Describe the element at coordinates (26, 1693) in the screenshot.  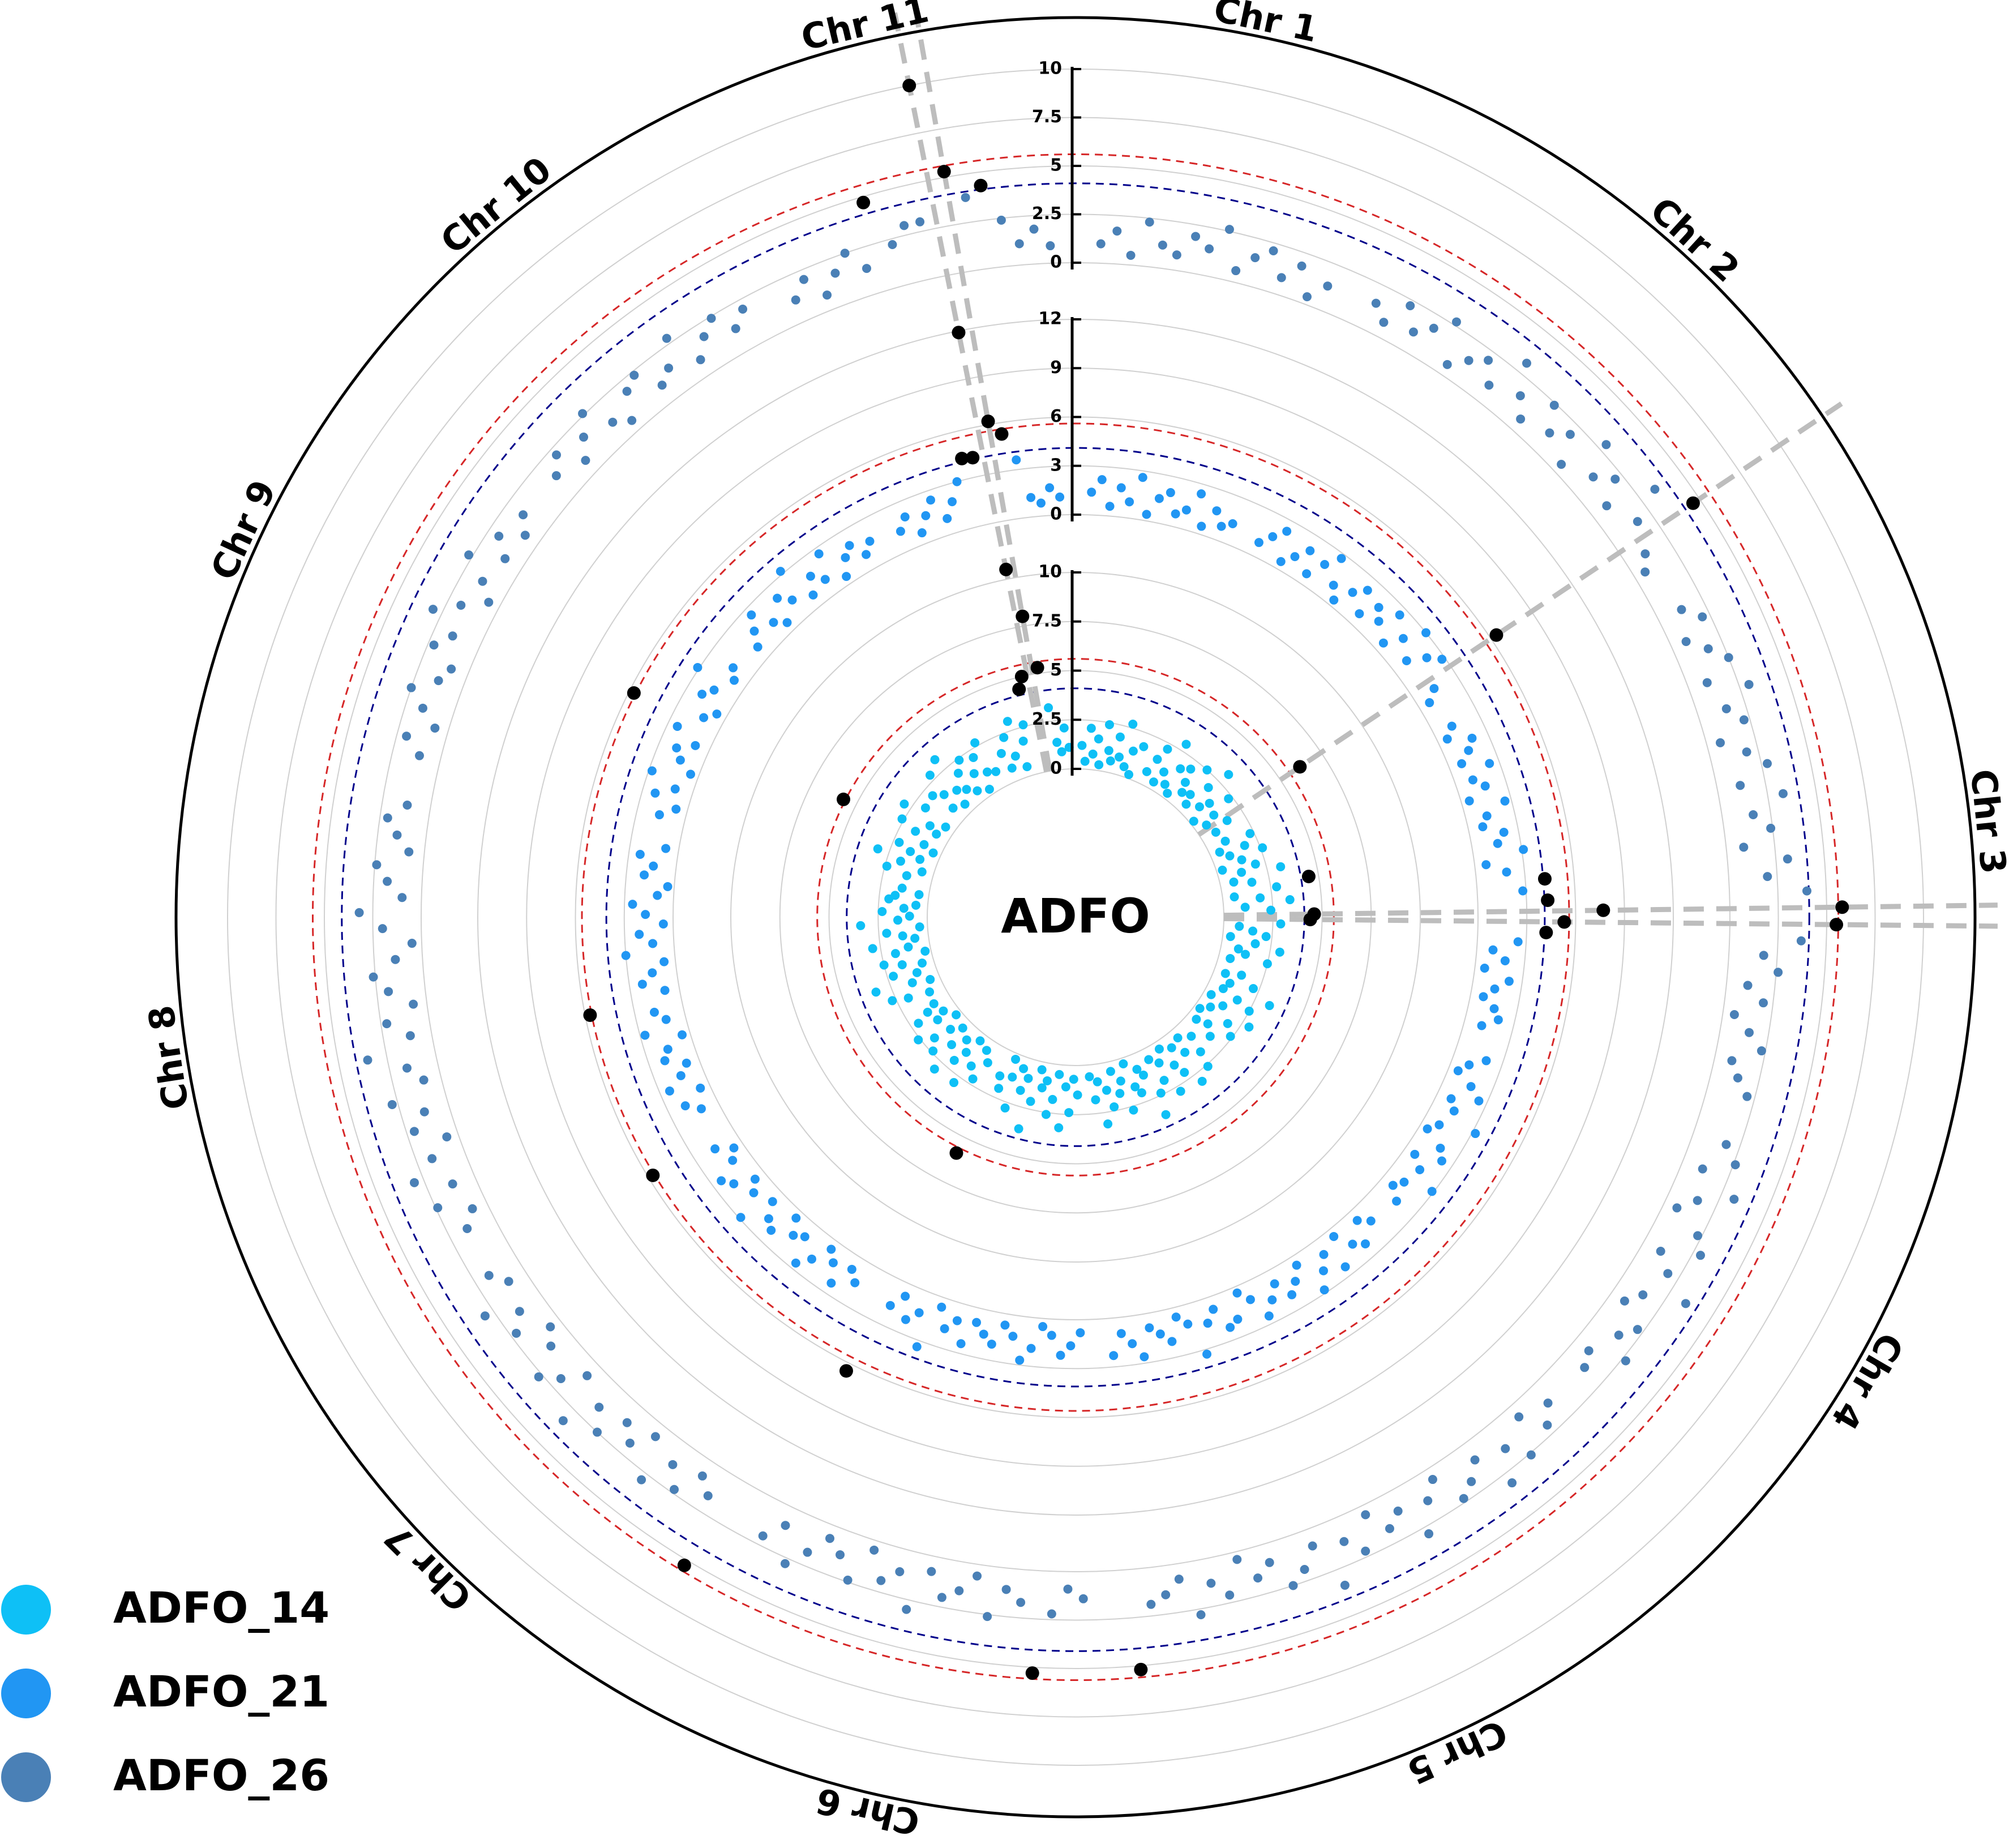
I see `legend-swatch` at that location.